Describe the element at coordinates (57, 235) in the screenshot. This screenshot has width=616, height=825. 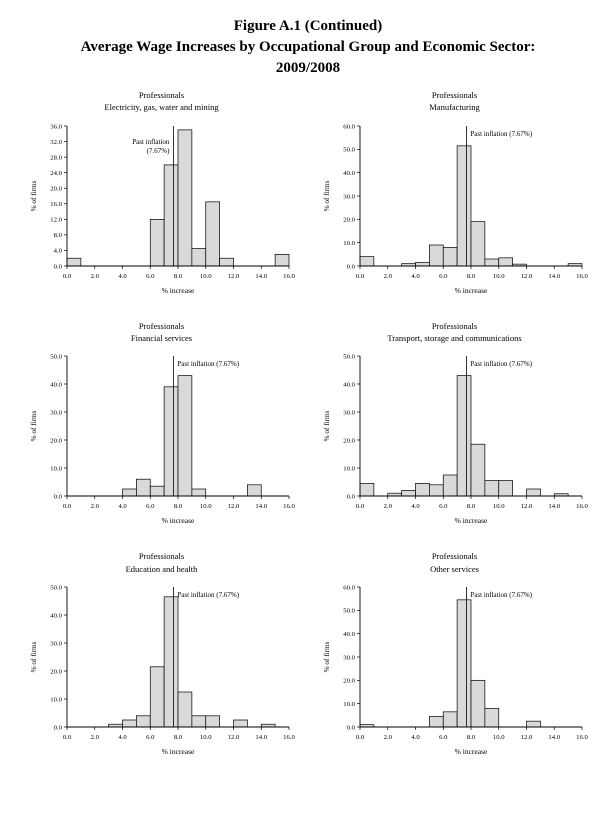
I see `y-tick-label: 8.0` at that location.